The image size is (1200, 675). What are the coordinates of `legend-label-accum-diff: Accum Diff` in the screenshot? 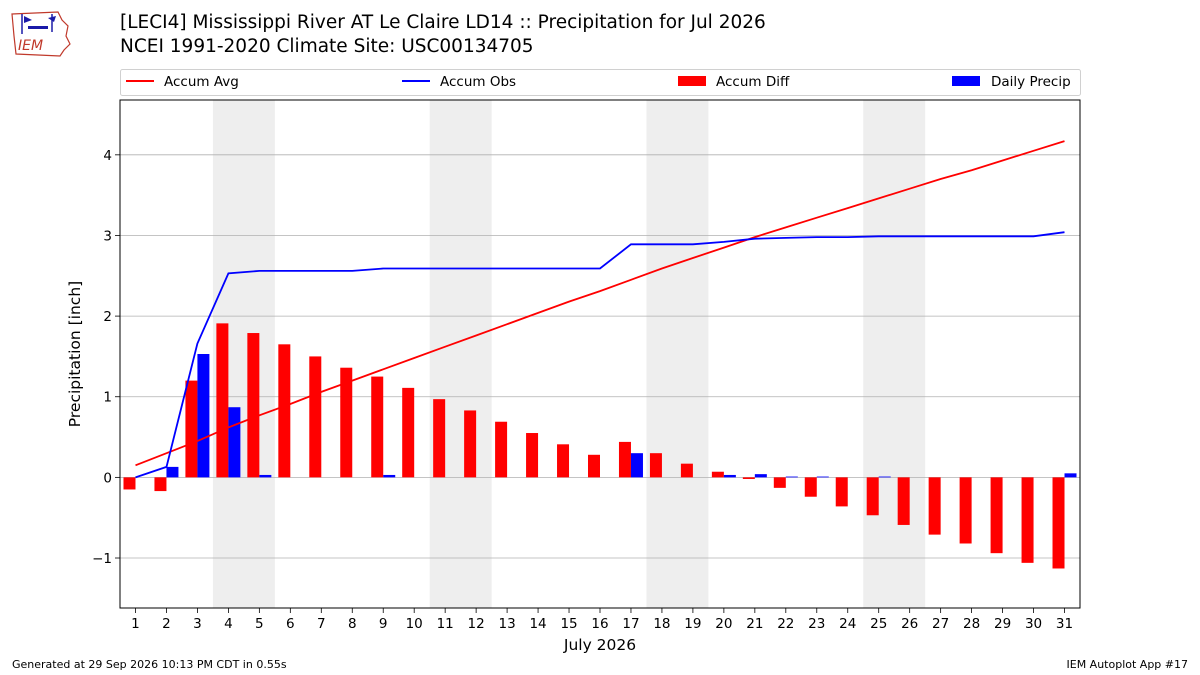 It's located at (753, 82).